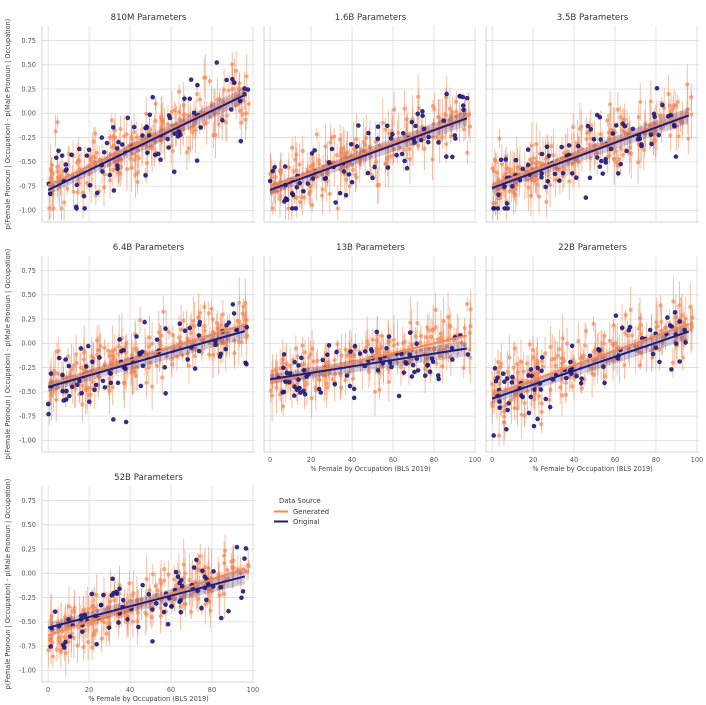 The image size is (706, 705). What do you see at coordinates (434, 460) in the screenshot?
I see `x-tick-label: 80` at bounding box center [434, 460].